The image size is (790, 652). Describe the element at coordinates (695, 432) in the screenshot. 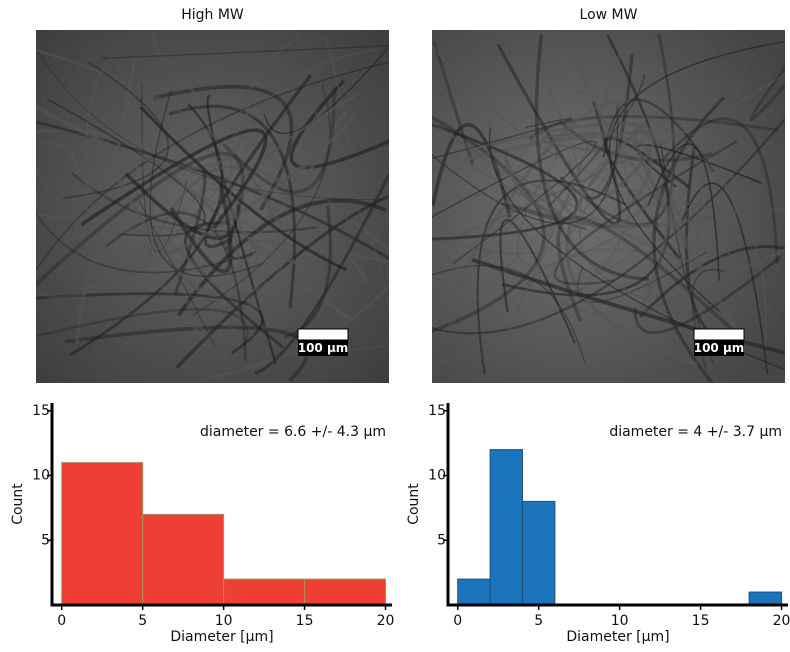

I see `annotation: diameter = 4 +/- 3.7 µm` at that location.